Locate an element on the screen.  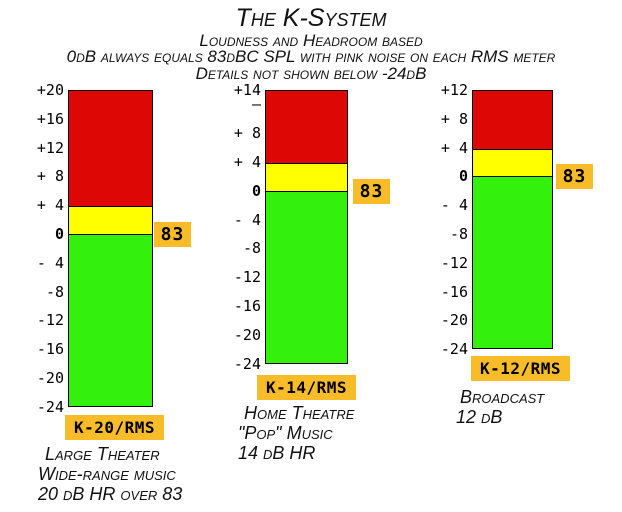
meter-bar-k-12-rms is located at coordinates (512, 220).